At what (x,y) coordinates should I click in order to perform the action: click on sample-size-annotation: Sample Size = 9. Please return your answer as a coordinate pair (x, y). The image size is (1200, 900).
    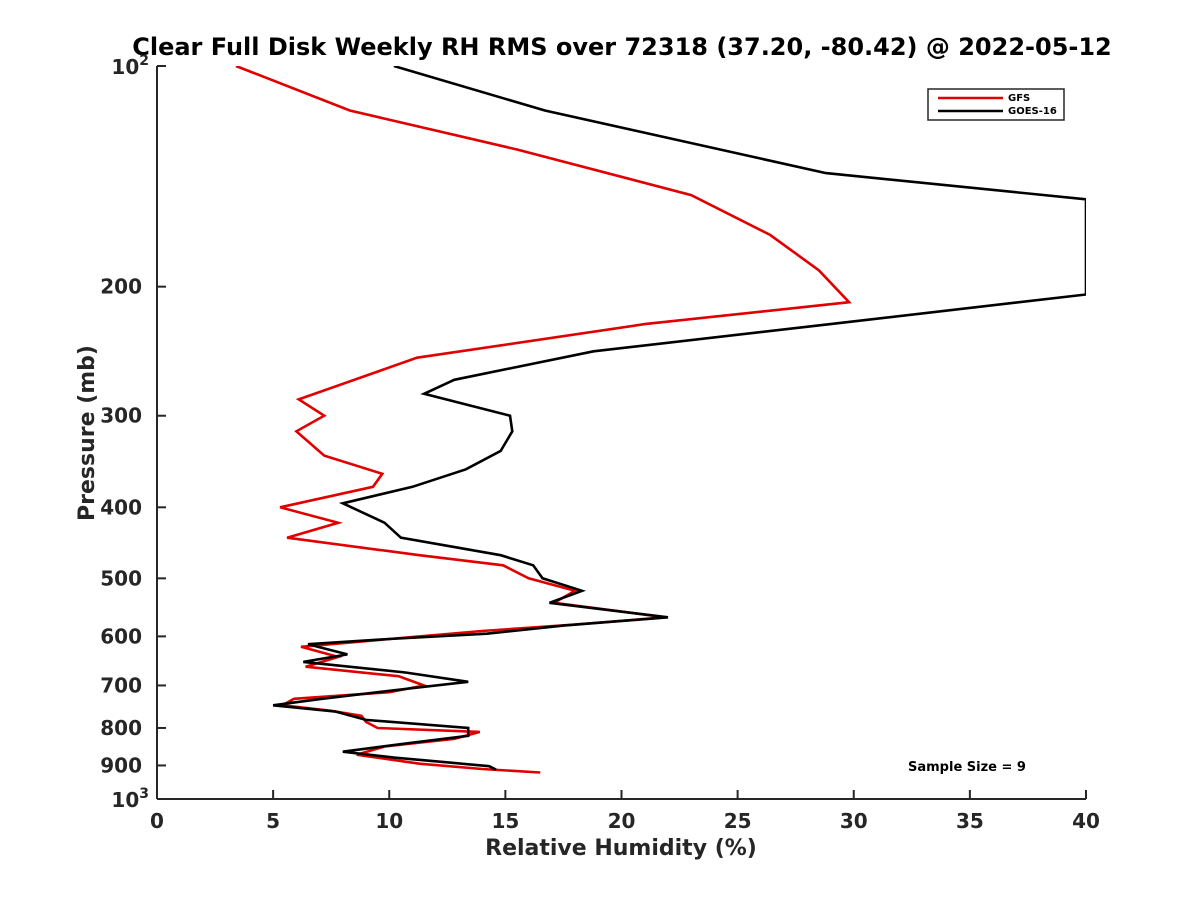
    Looking at the image, I should click on (967, 767).